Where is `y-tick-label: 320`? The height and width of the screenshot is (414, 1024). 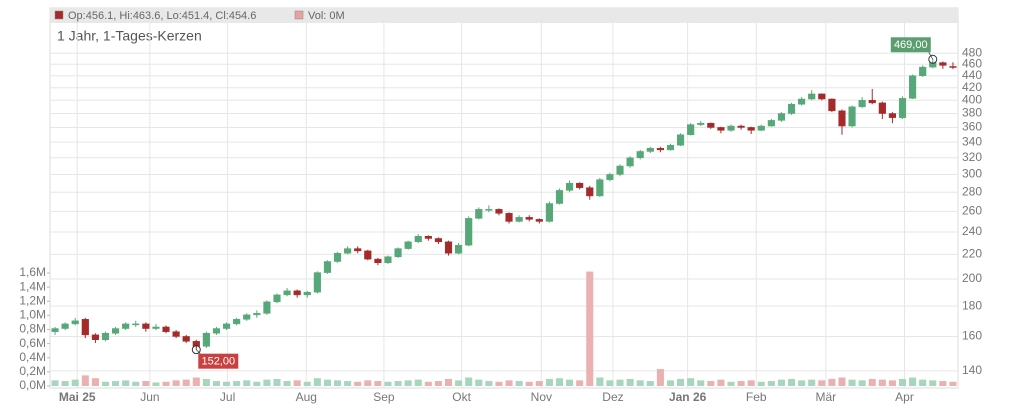 y-tick-label: 320 is located at coordinates (972, 157).